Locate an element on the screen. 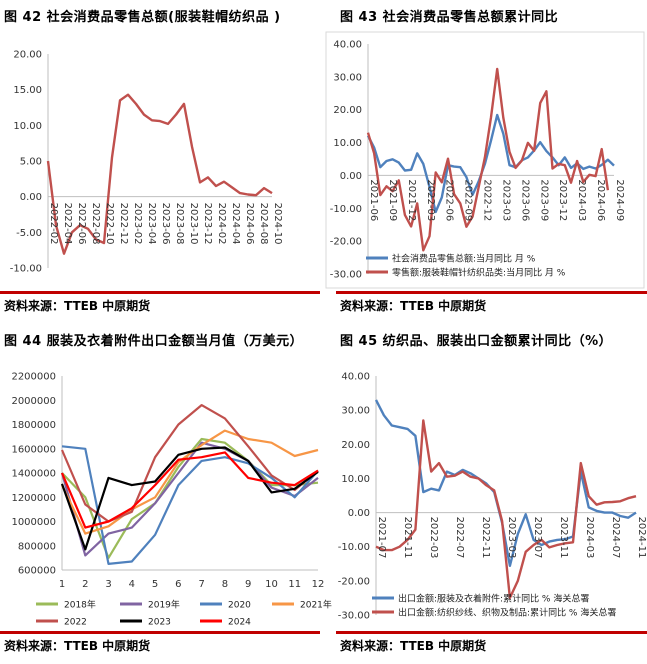 The image size is (647, 664). y-tick-label: 600000 is located at coordinates (37, 571).